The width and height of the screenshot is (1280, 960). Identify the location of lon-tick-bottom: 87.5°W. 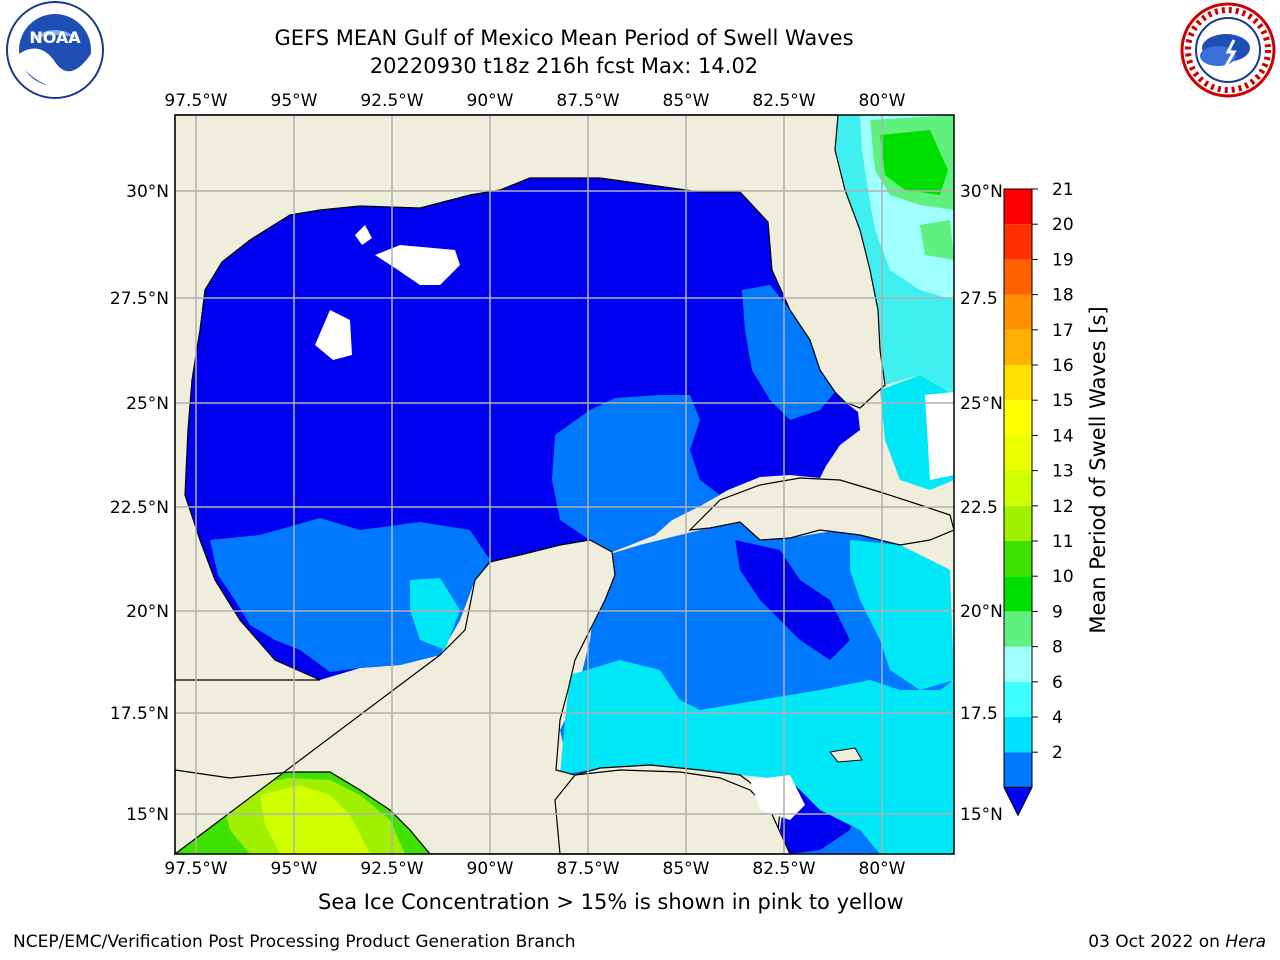
(587, 869).